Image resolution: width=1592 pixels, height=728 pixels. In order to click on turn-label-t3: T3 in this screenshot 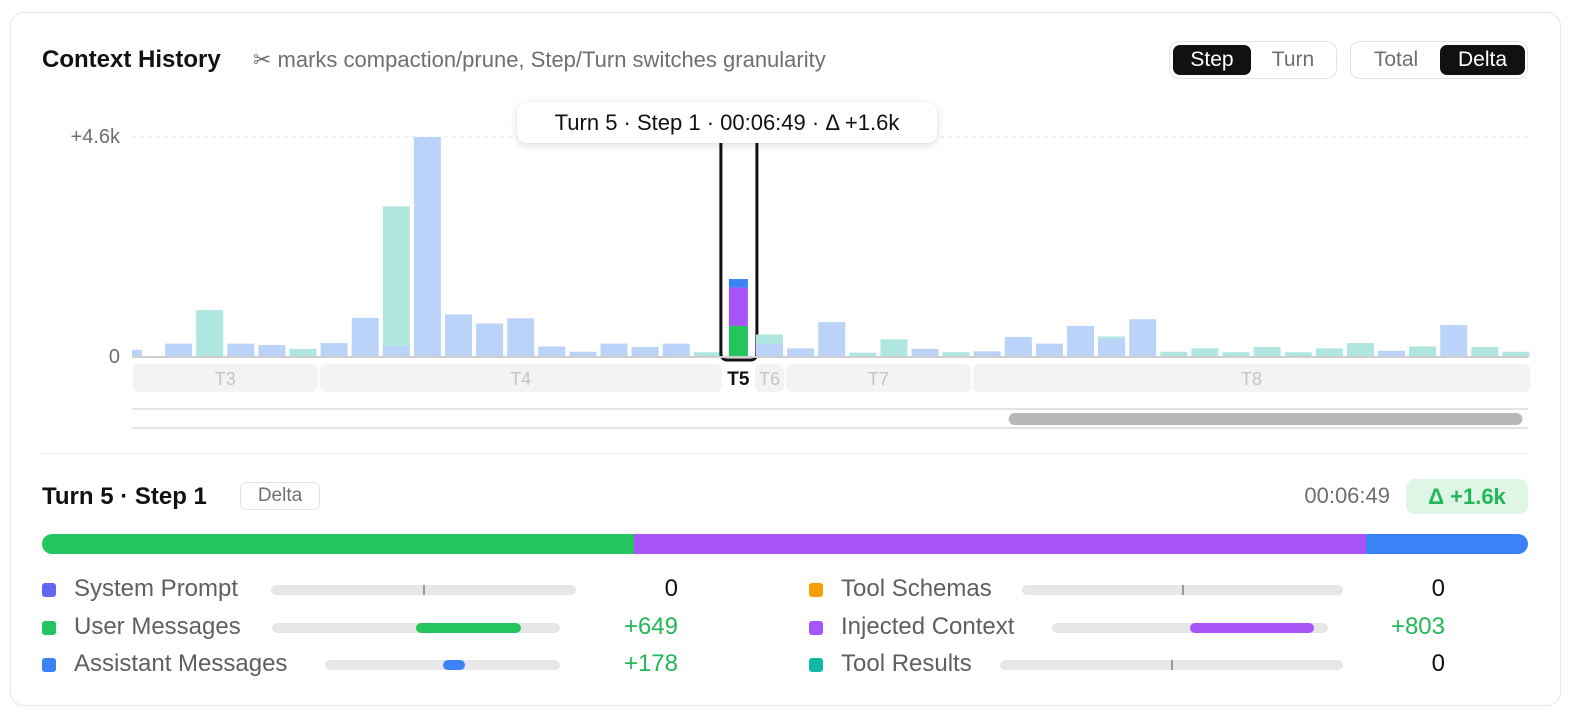, I will do `click(225, 378)`.